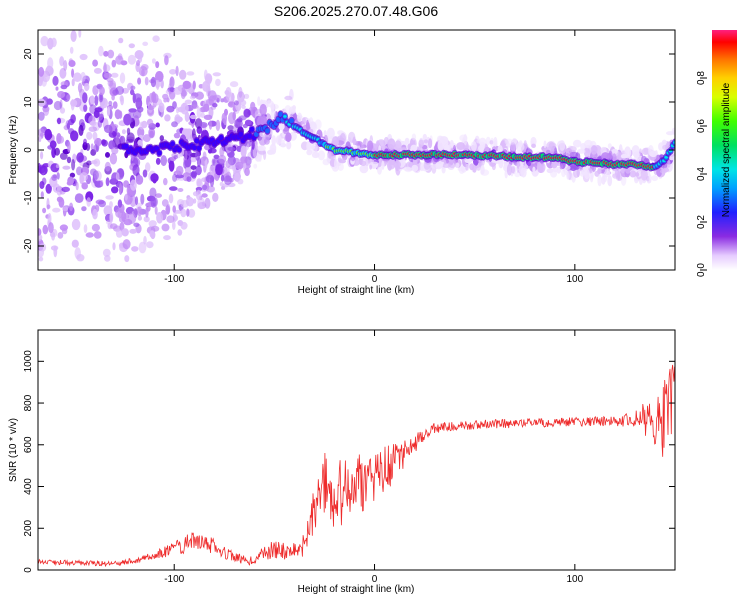 Image resolution: width=750 pixels, height=600 pixels. What do you see at coordinates (356, 11) in the screenshot?
I see `figure-title: S206.2025.270.07.48.G06` at bounding box center [356, 11].